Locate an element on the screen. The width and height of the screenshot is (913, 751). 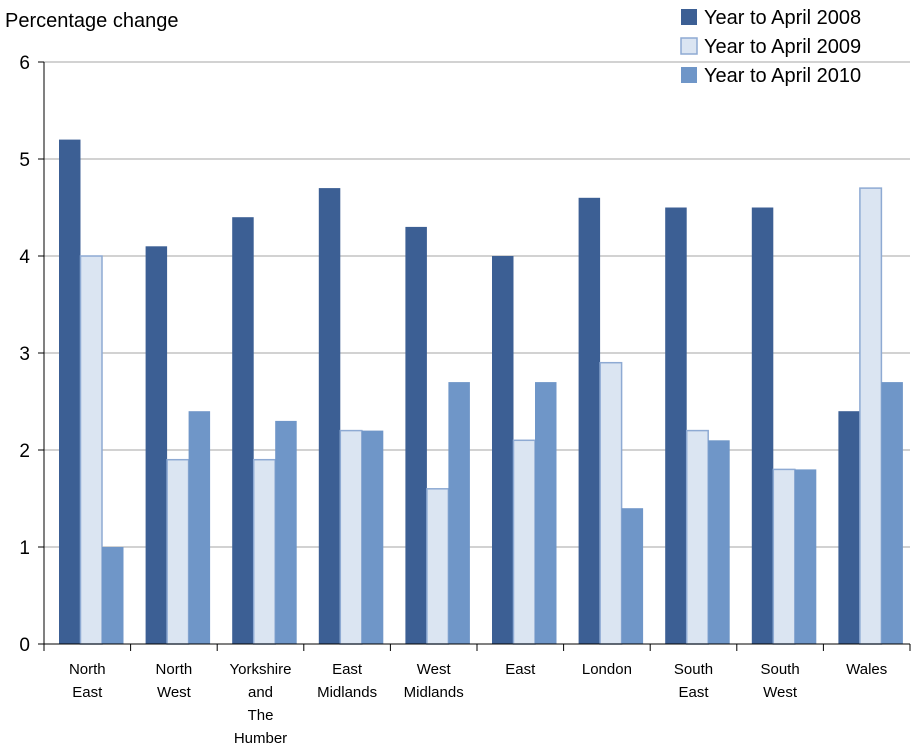
y-tick-label: 4 is located at coordinates (24, 257).